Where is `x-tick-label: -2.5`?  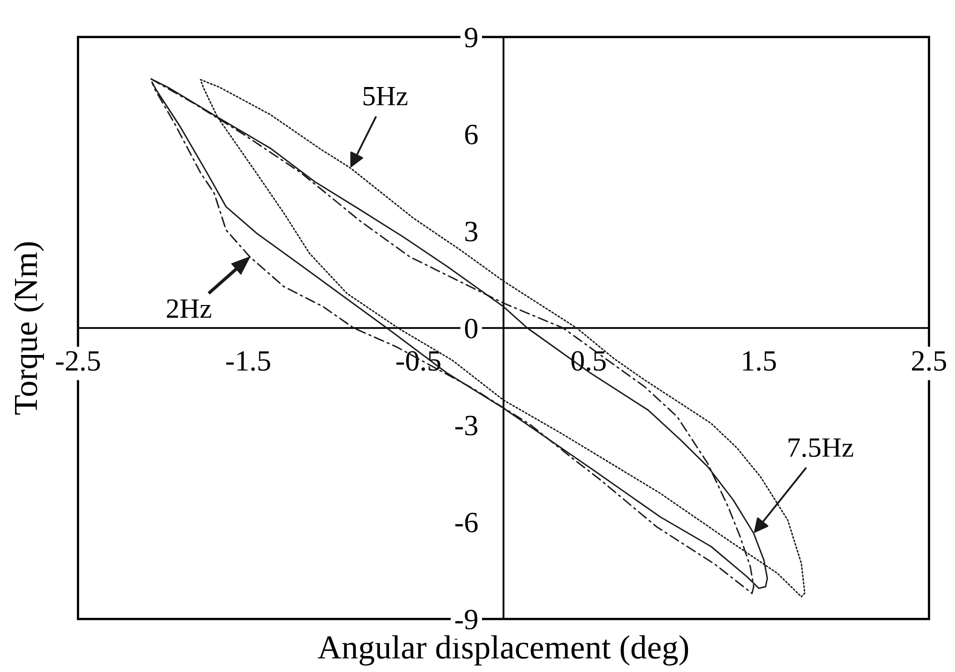 x-tick-label: -2.5 is located at coordinates (78, 361).